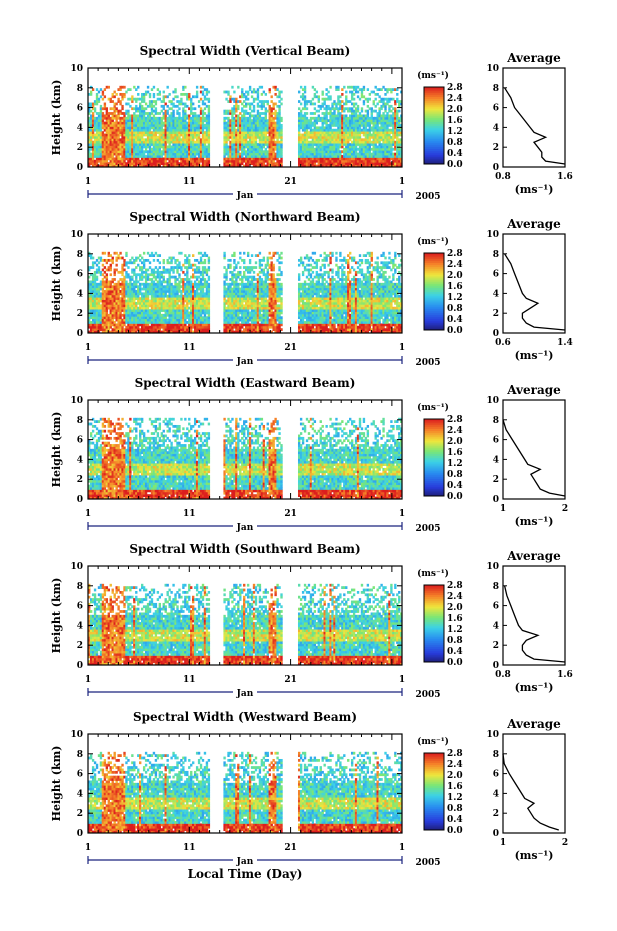 This screenshot has width=617, height=931. Describe the element at coordinates (434, 125) in the screenshot. I see `colorbar-frame` at that location.